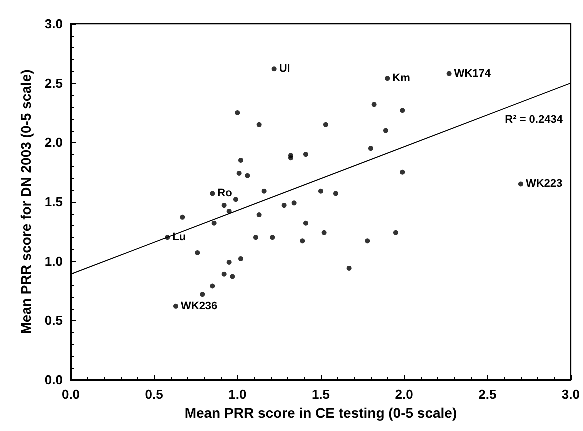  Describe the element at coordinates (154, 394) in the screenshot. I see `x-tick-label: 0.5` at that location.